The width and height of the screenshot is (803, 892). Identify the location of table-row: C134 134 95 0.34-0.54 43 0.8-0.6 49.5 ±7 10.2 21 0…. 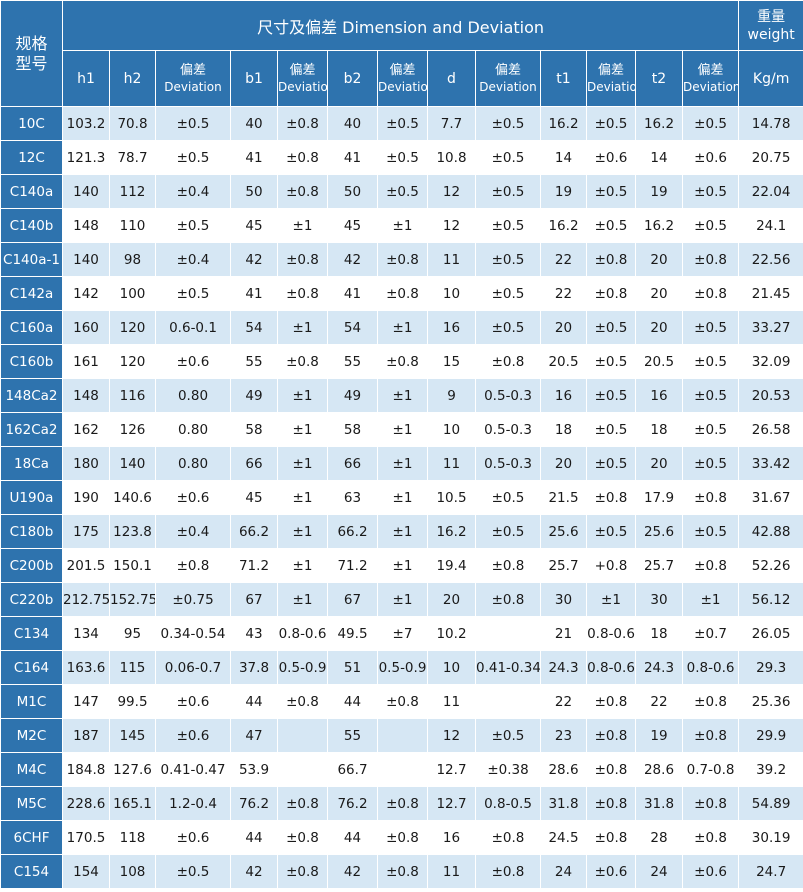
(401, 633).